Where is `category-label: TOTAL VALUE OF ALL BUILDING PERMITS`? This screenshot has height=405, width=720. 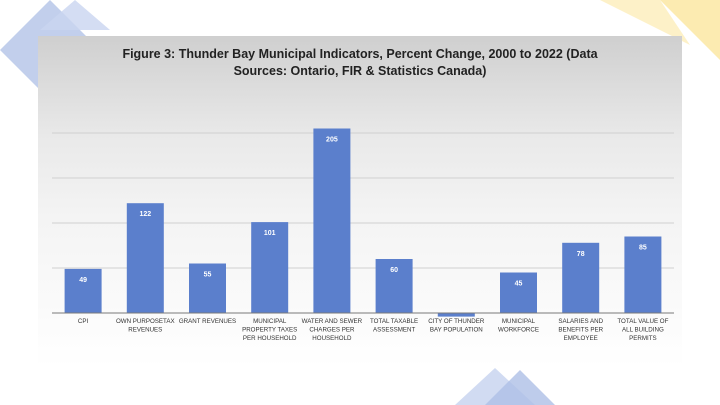 category-label: TOTAL VALUE OF ALL BUILDING PERMITS is located at coordinates (642, 330).